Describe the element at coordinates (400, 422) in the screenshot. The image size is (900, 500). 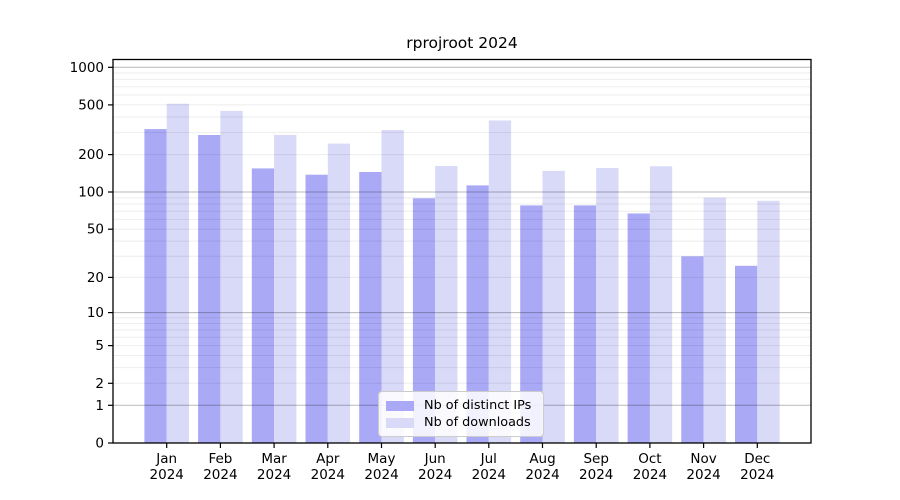
I see `legend-swatch-downloads` at that location.